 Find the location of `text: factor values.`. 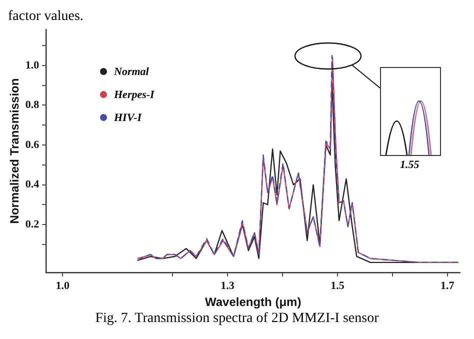

text: factor values. is located at coordinates (46, 17).